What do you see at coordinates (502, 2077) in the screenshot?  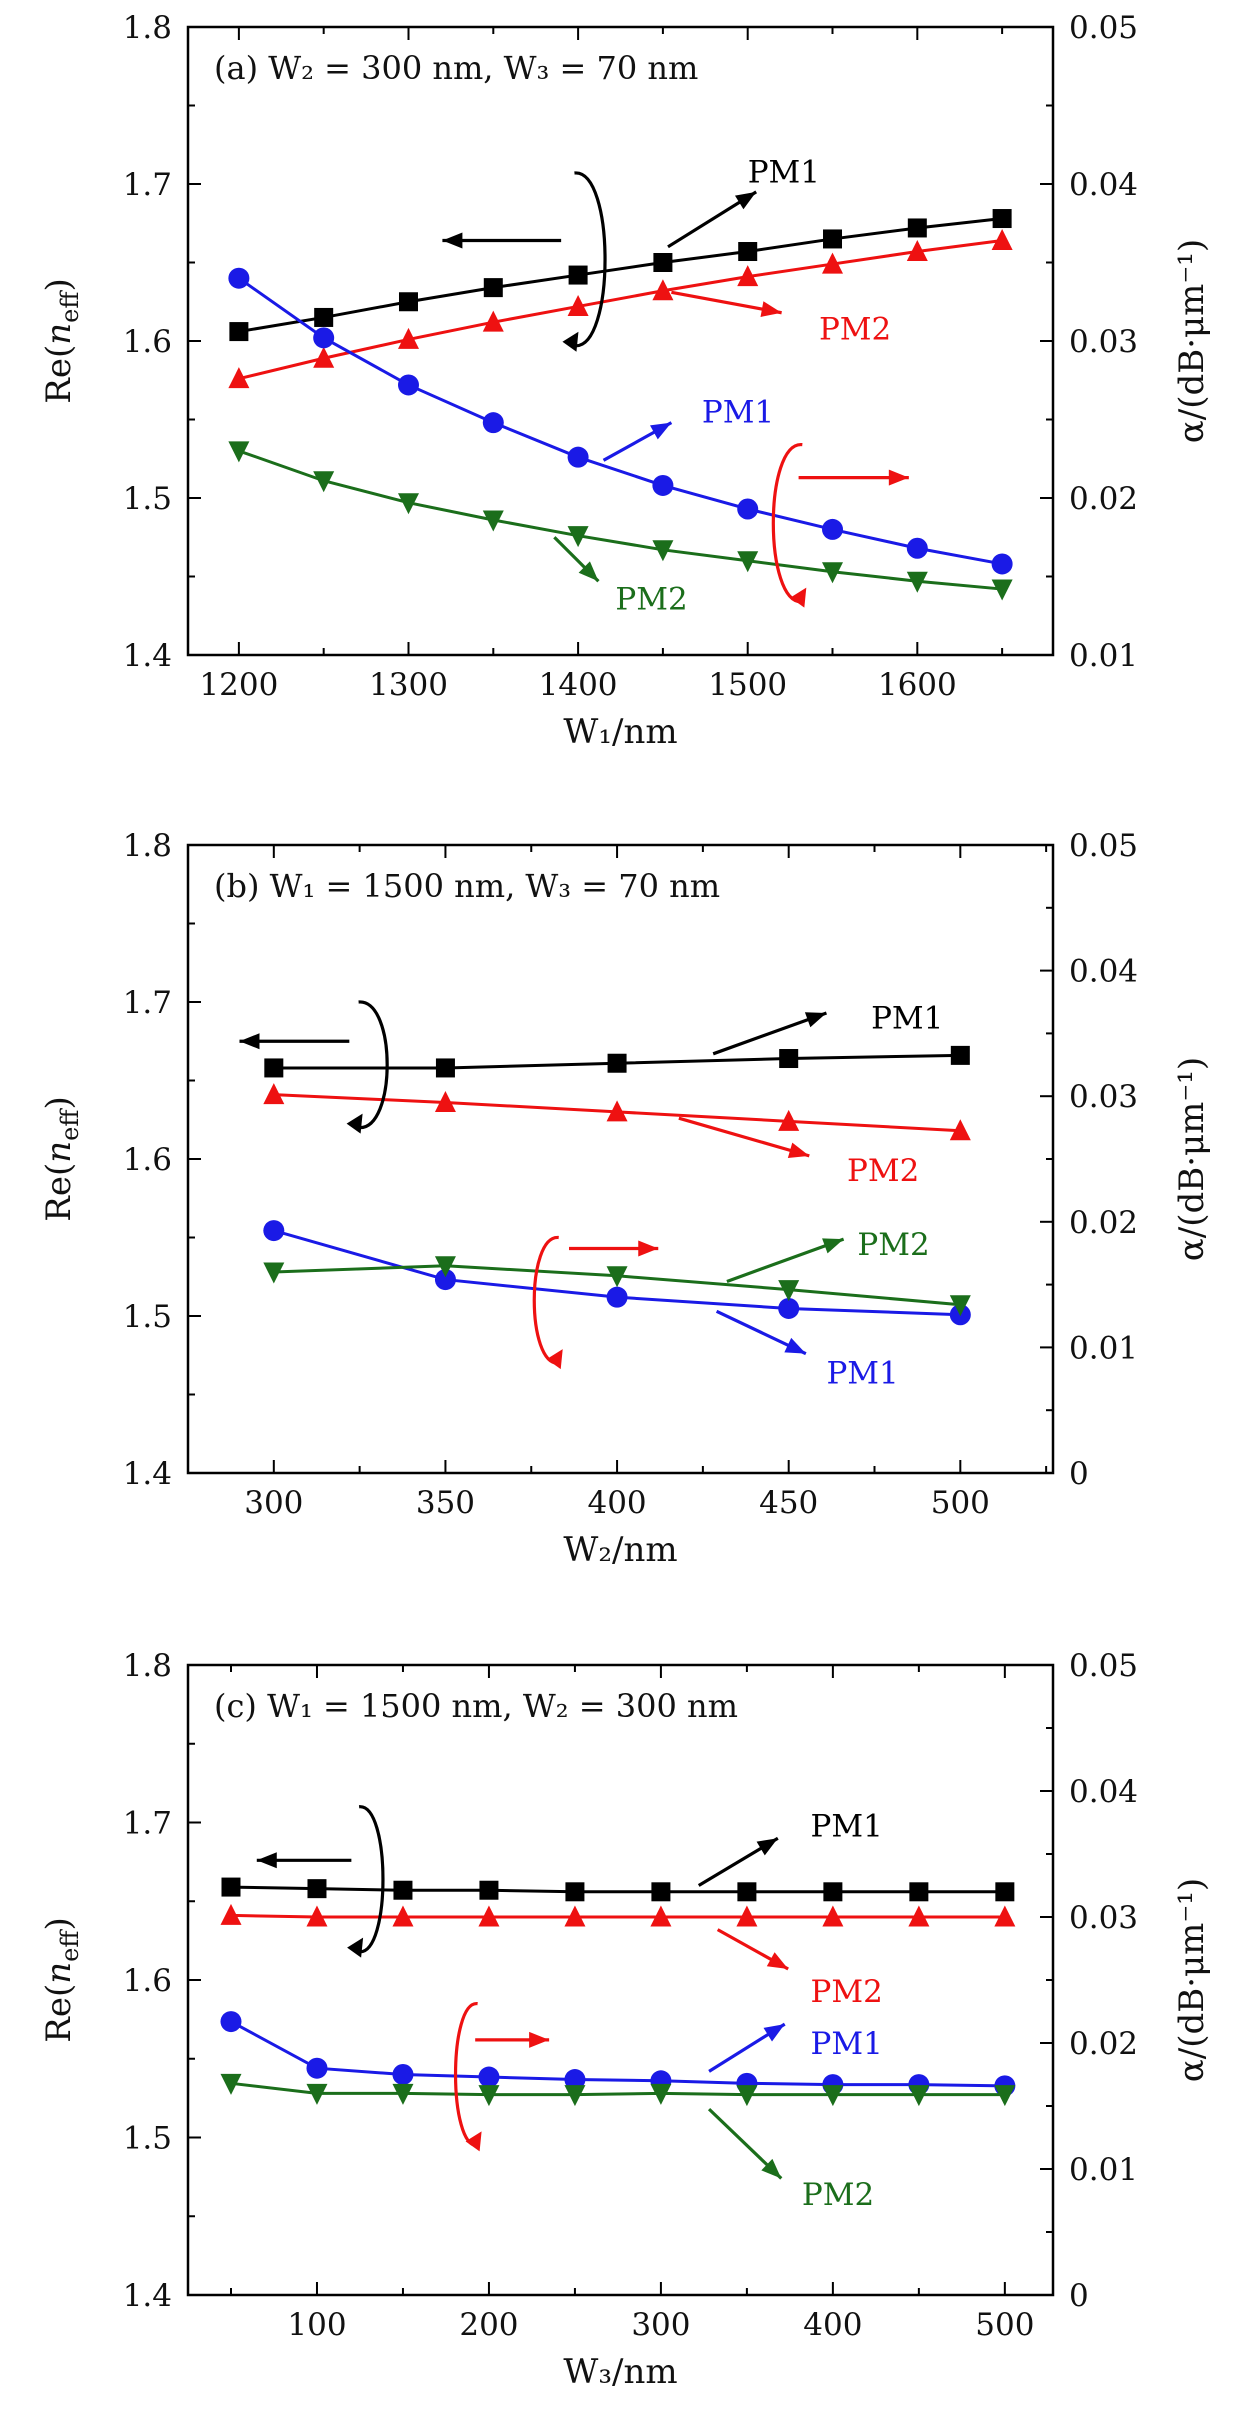 I see `axis-indicator-right` at bounding box center [502, 2077].